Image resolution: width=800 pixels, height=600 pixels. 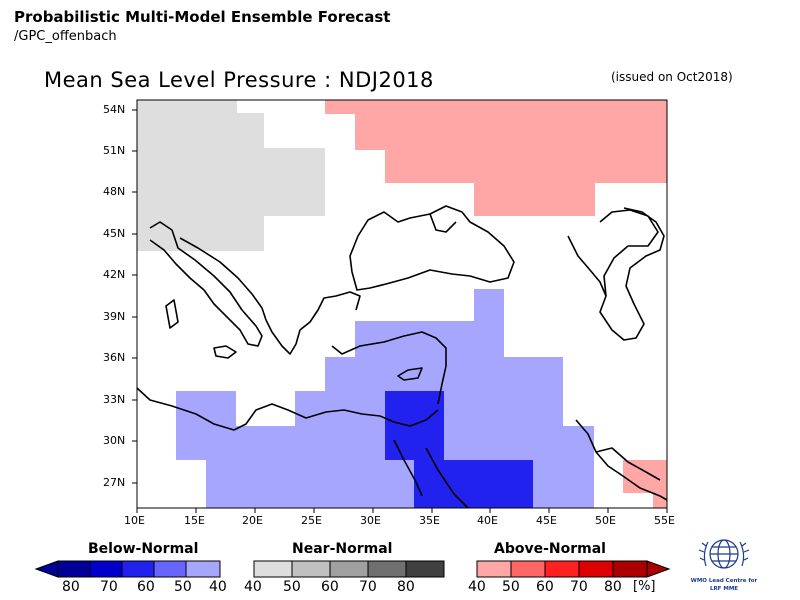 I want to click on logo-caption-1: WMO Lead Centre for, so click(x=724, y=581).